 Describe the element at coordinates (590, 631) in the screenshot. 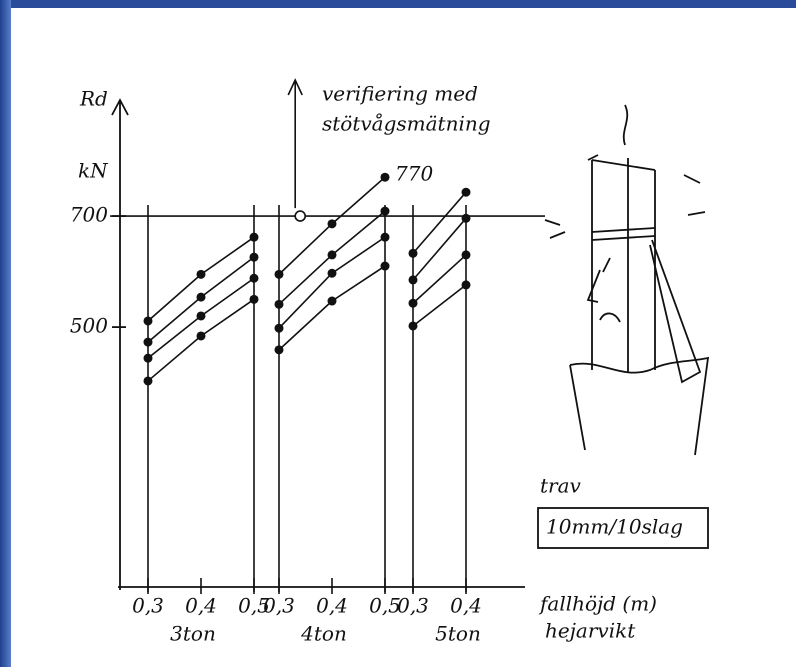

I see `panel-label: hejarvikt` at that location.